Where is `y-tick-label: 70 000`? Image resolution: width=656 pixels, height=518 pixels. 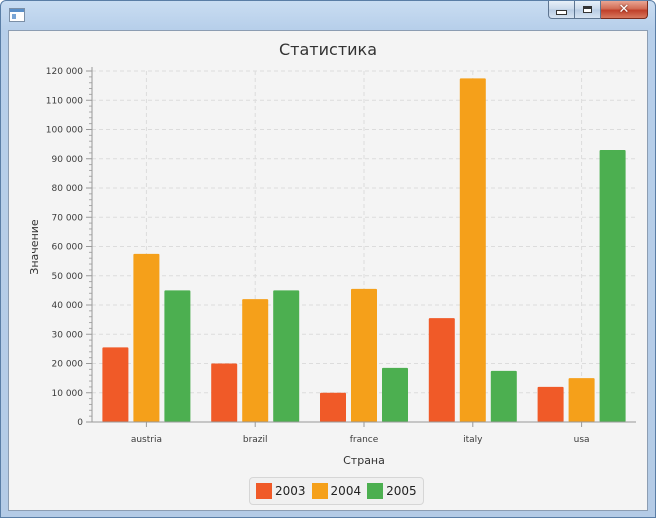 y-tick-label: 70 000 is located at coordinates (68, 218).